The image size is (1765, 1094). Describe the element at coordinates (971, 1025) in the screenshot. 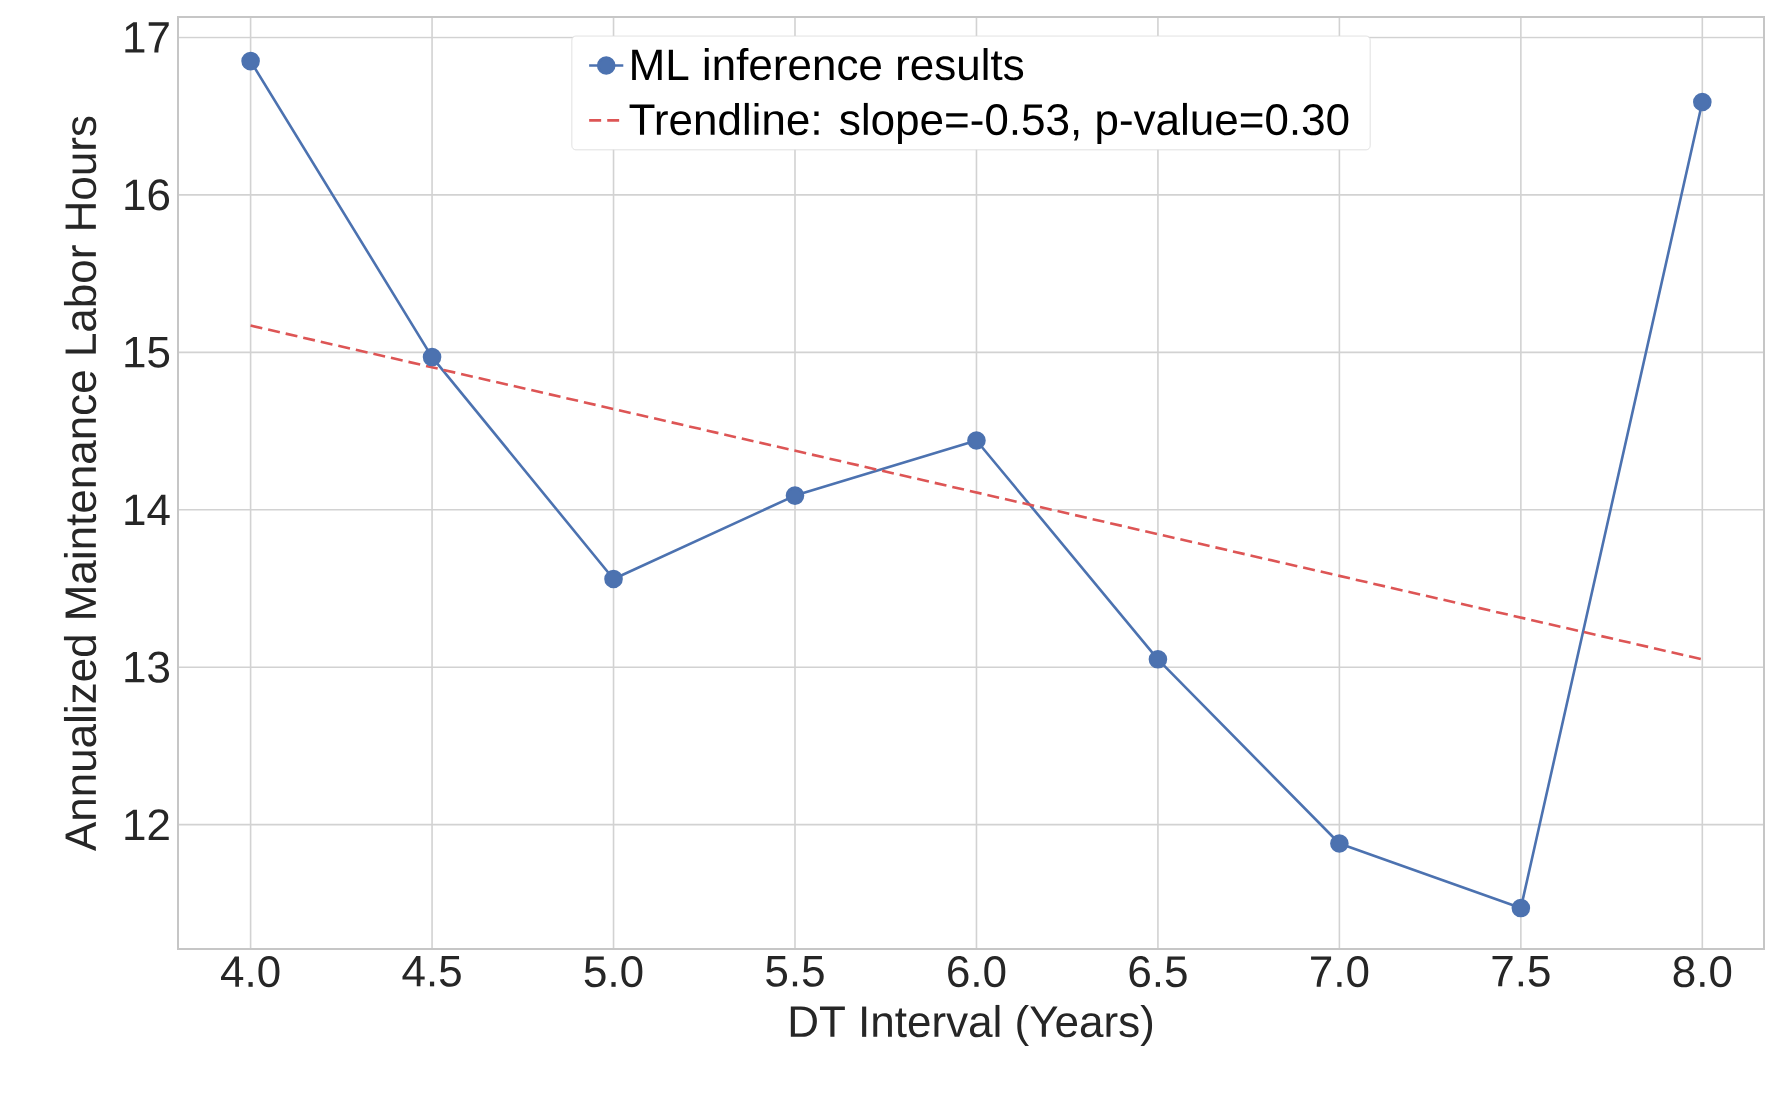

I see `x-axis-title: DT Interval (Years)` at that location.